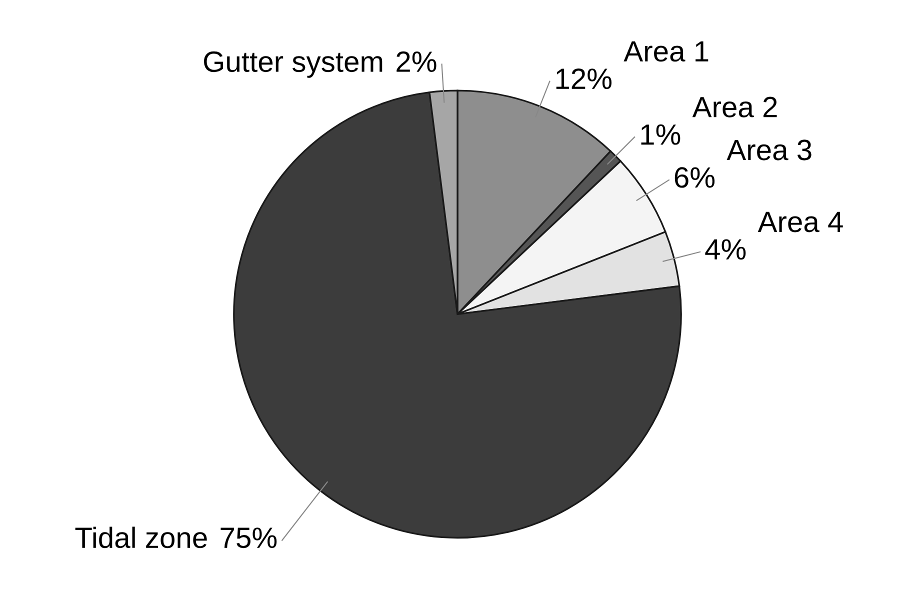 The height and width of the screenshot is (616, 915). I want to click on data-label: 75%, so click(248, 538).